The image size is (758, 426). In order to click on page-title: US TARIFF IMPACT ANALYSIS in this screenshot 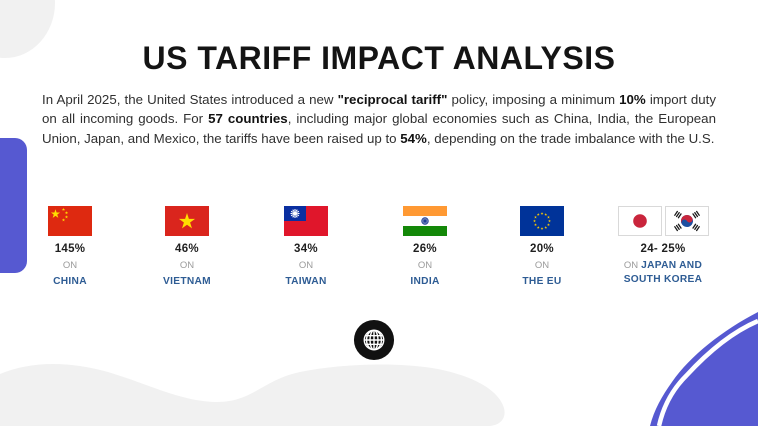, I will do `click(379, 58)`.